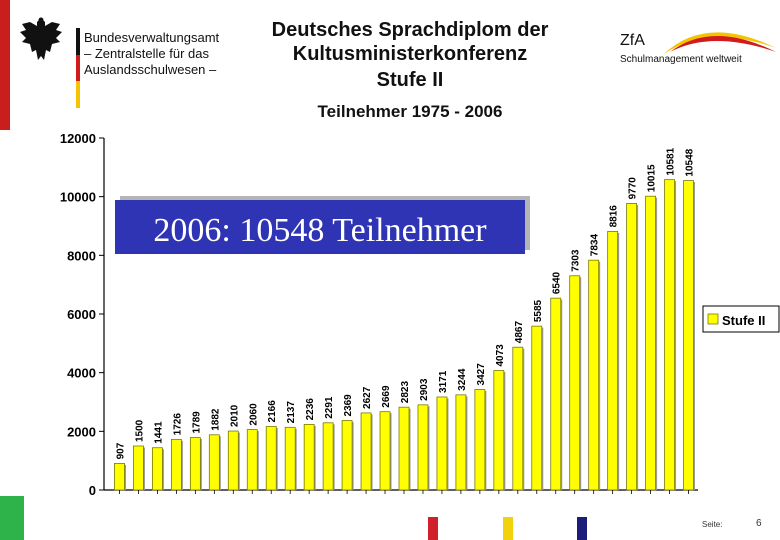  I want to click on bar-value-label: 3427, so click(481, 374).